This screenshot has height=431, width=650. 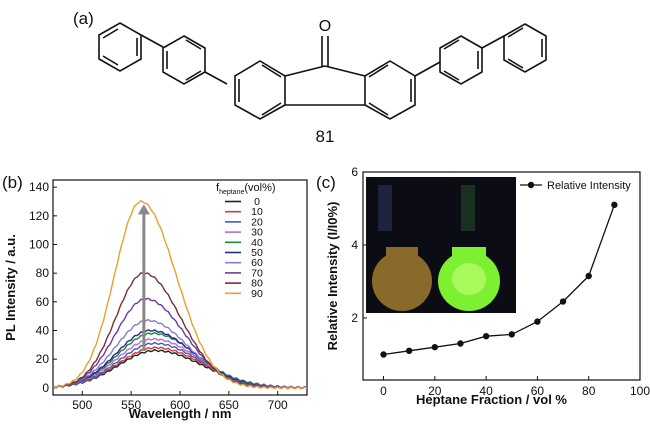 I want to click on legend-label-0: 0, so click(x=257, y=202).